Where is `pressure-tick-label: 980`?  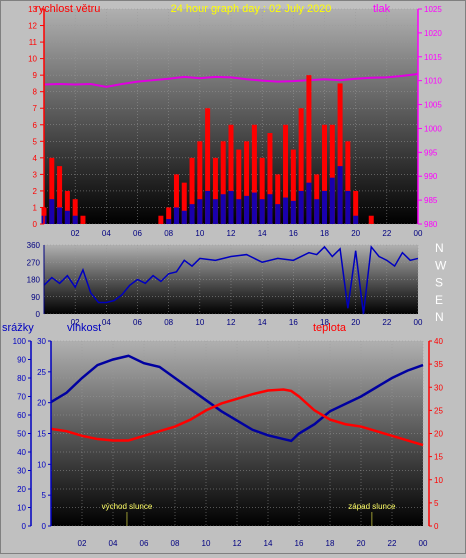
pressure-tick-label: 980 is located at coordinates (431, 224).